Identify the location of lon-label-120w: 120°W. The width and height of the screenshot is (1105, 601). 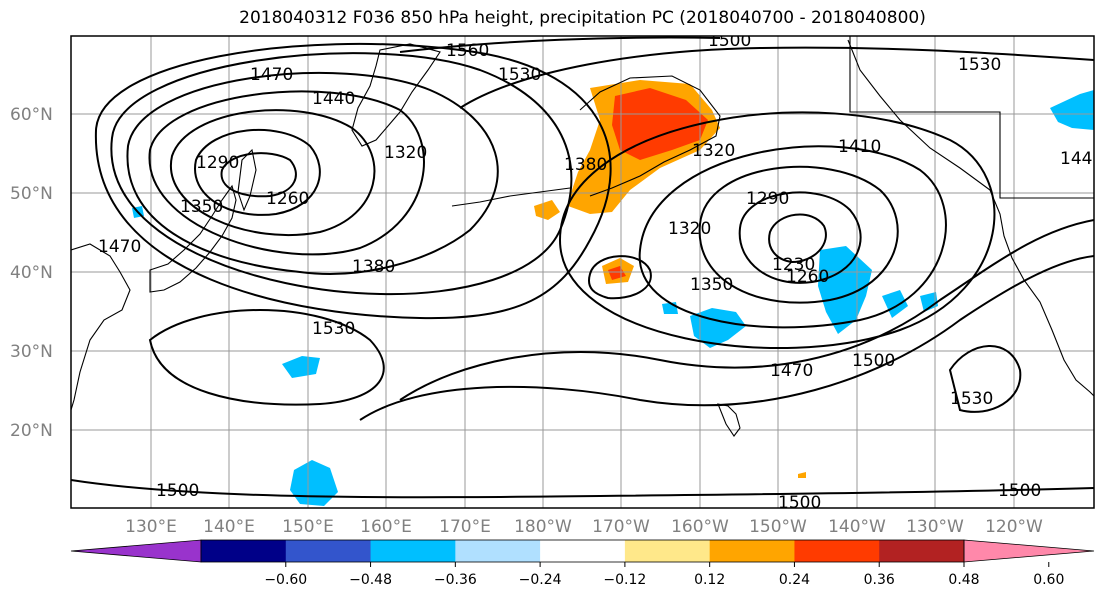
(1014, 527).